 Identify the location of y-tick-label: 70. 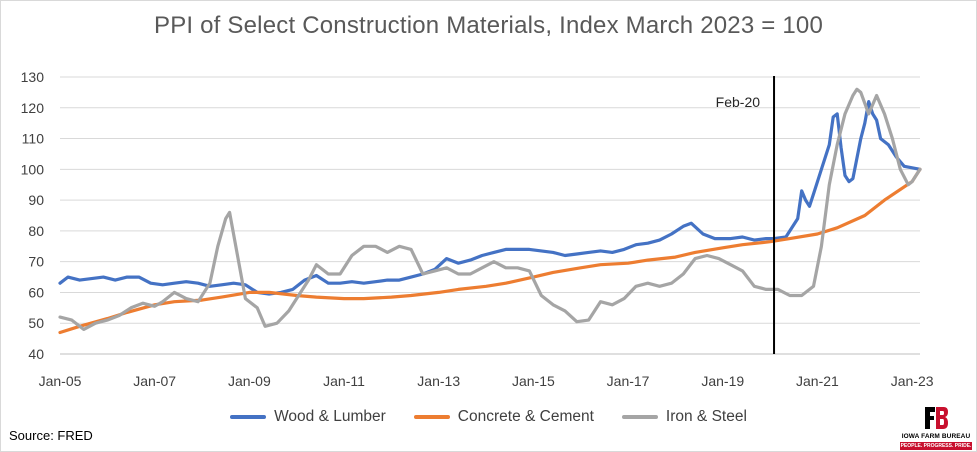
(36, 262).